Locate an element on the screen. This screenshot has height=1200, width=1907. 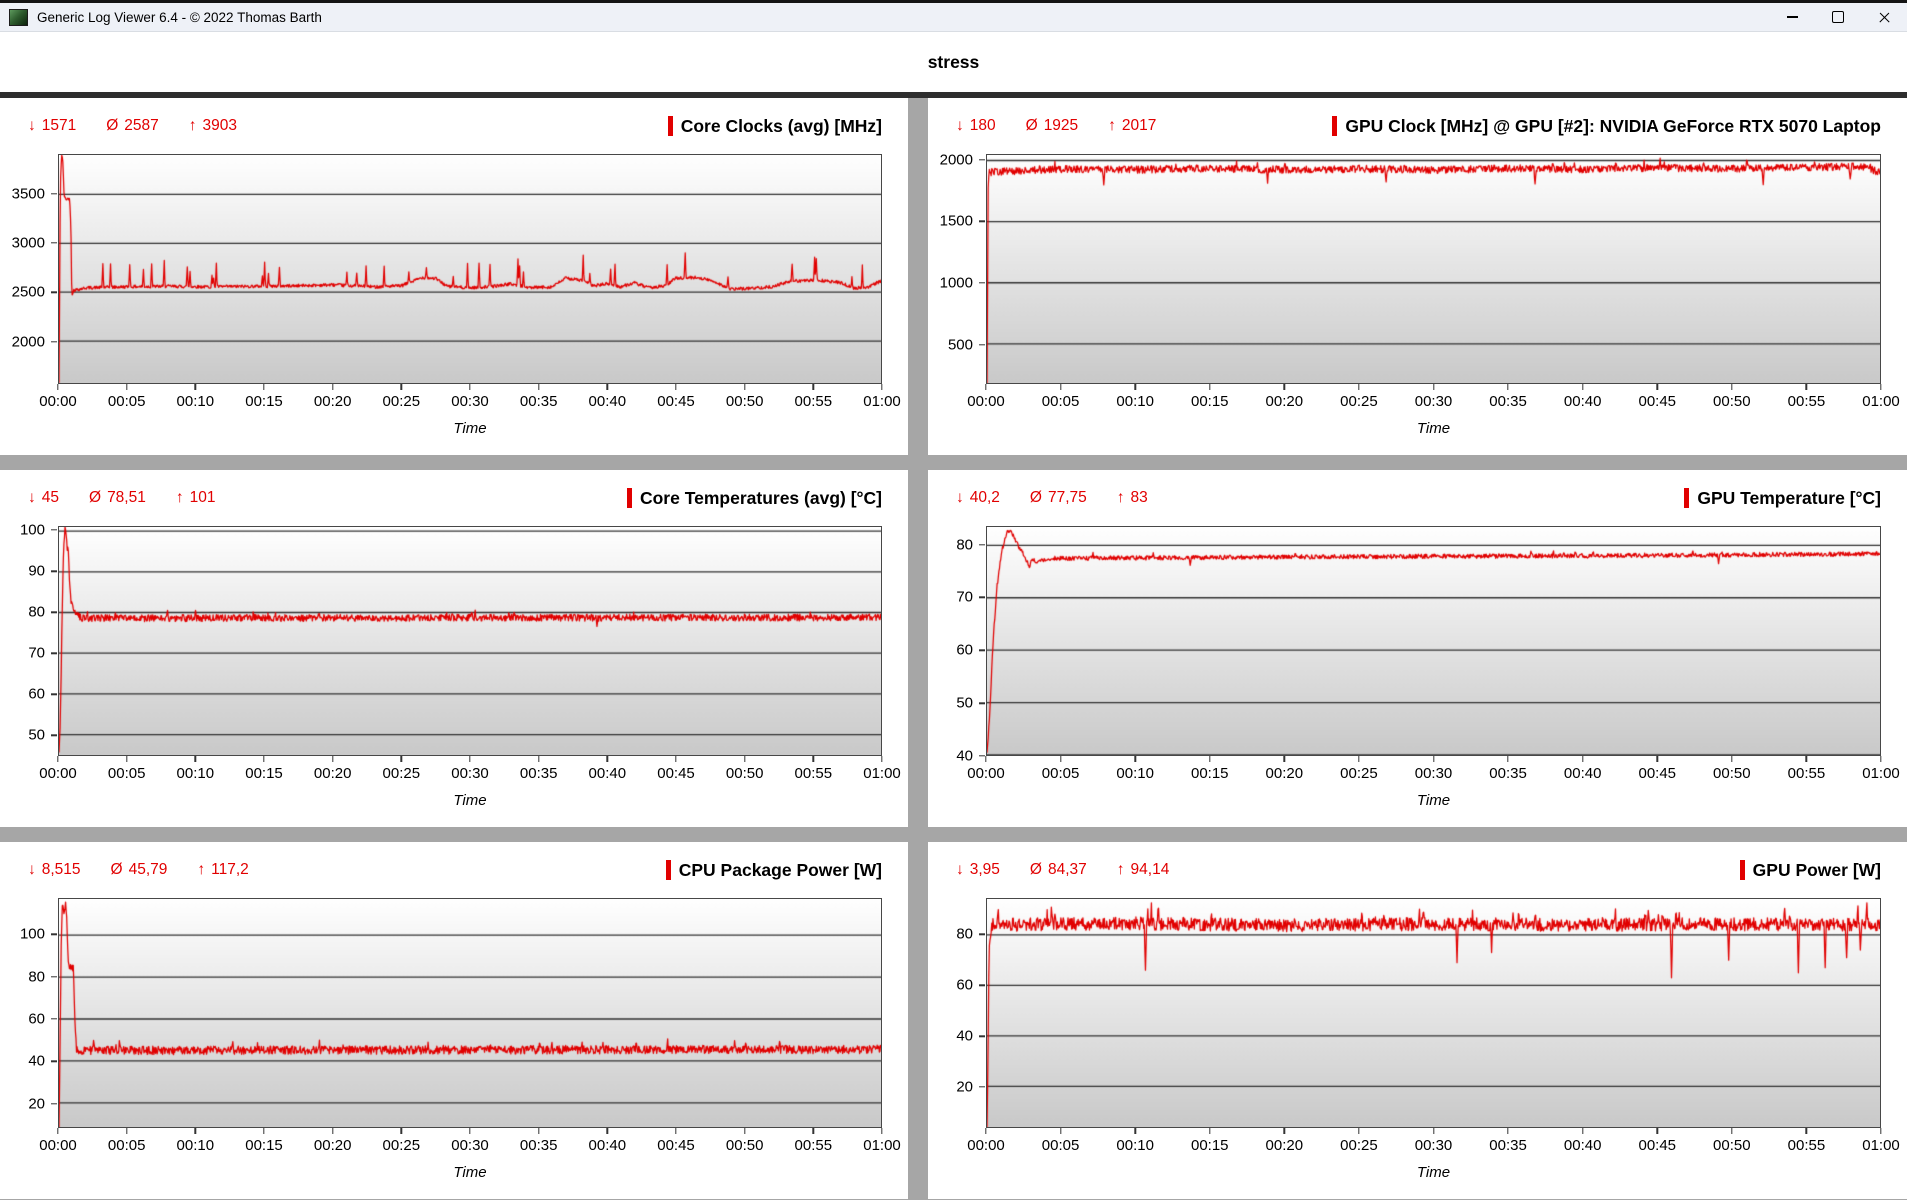
chart-stats: ↓ 45 Ø 78,51 ↑ 101 is located at coordinates (121, 498).